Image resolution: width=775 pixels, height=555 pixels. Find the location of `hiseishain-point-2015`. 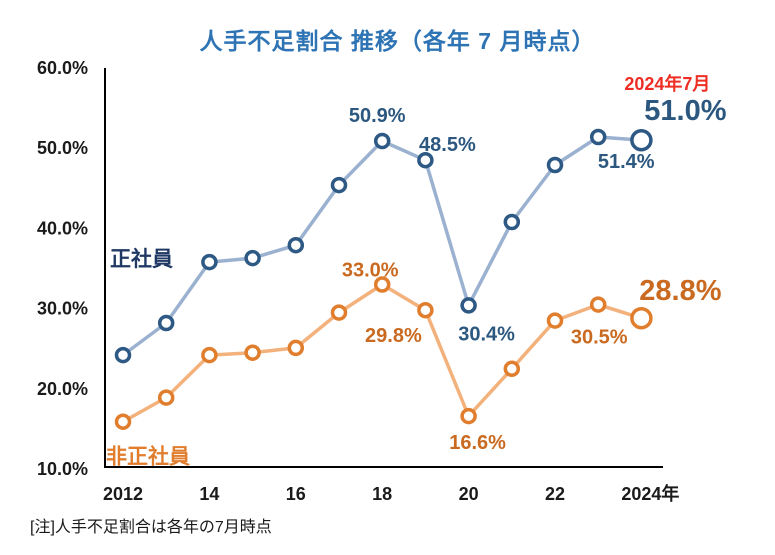

hiseishain-point-2015 is located at coordinates (252, 352).